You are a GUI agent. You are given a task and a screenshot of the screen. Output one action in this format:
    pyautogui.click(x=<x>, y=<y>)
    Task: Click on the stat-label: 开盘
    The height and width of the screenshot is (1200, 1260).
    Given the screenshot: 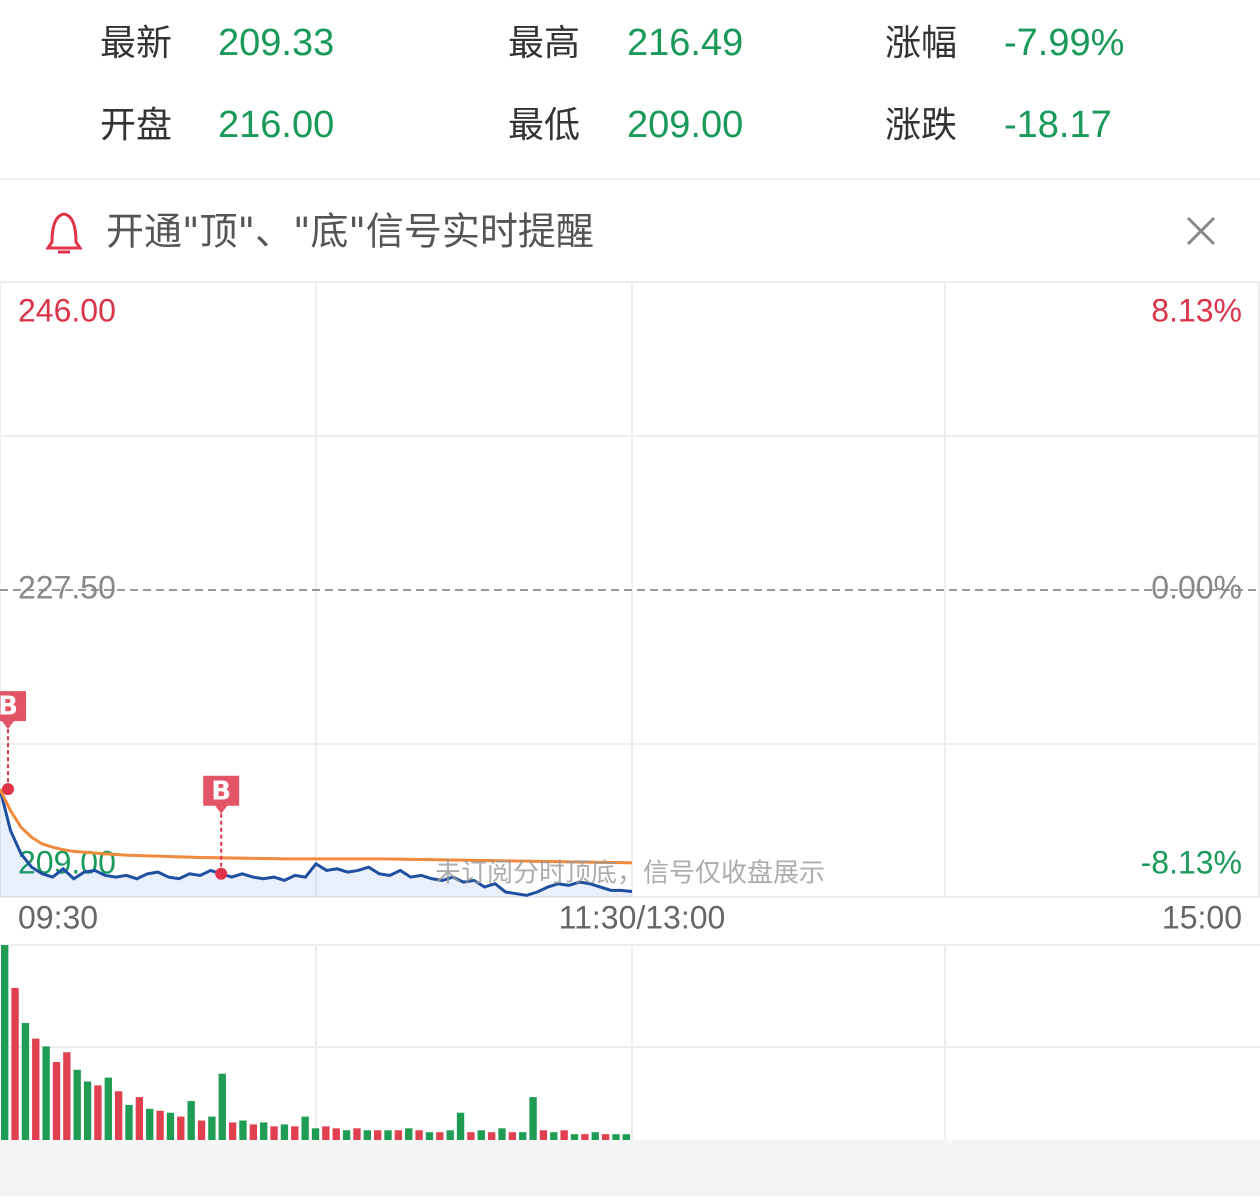 What is the action you would take?
    pyautogui.click(x=136, y=125)
    